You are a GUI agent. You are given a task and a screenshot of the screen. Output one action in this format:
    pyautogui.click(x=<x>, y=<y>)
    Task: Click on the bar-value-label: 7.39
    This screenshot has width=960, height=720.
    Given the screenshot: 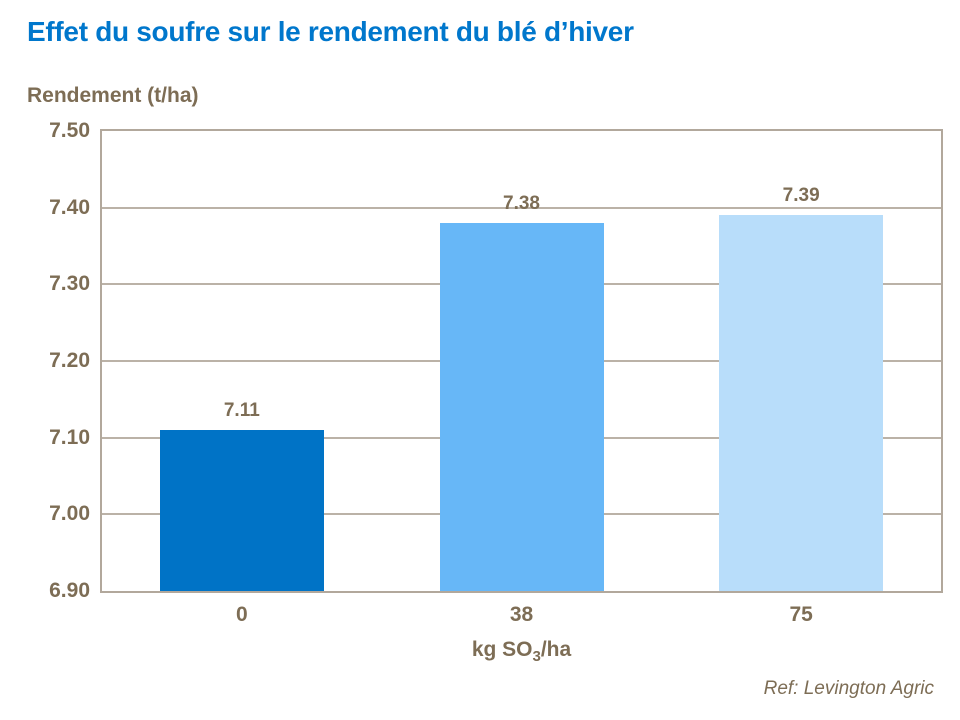 What is the action you would take?
    pyautogui.click(x=801, y=196)
    